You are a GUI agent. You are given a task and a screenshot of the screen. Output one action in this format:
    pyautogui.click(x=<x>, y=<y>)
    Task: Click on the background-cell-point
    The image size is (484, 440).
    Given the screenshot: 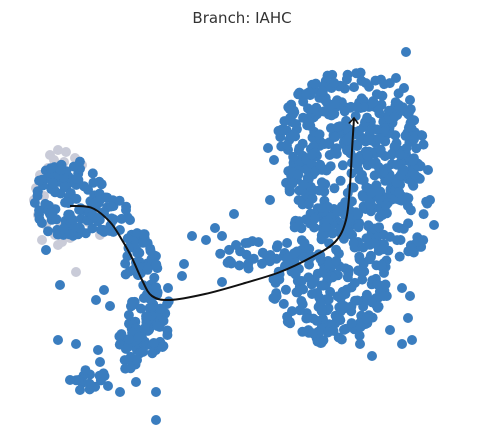 What is the action you would take?
    pyautogui.click(x=58, y=245)
    